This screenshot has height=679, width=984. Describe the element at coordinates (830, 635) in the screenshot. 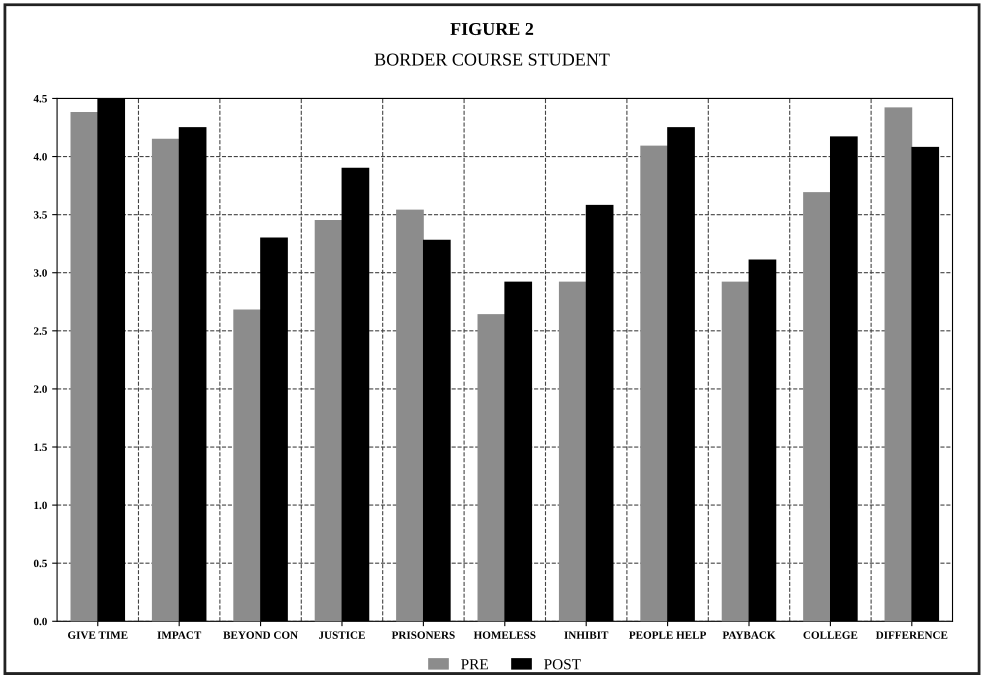

I see `x-tick-label: COLLEGE` at that location.